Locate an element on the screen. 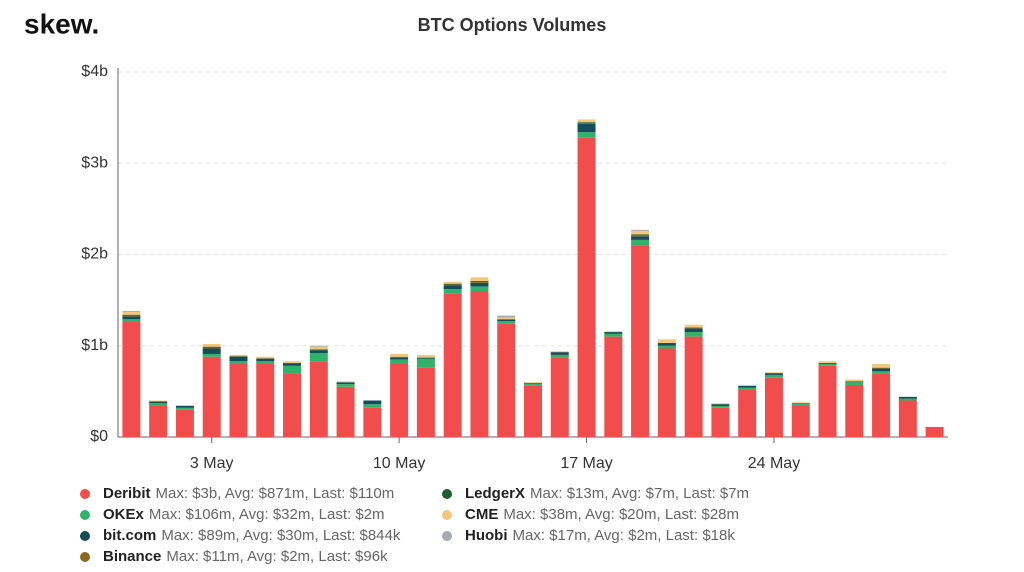 This screenshot has width=1024, height=572. logo: skew. is located at coordinates (61, 23).